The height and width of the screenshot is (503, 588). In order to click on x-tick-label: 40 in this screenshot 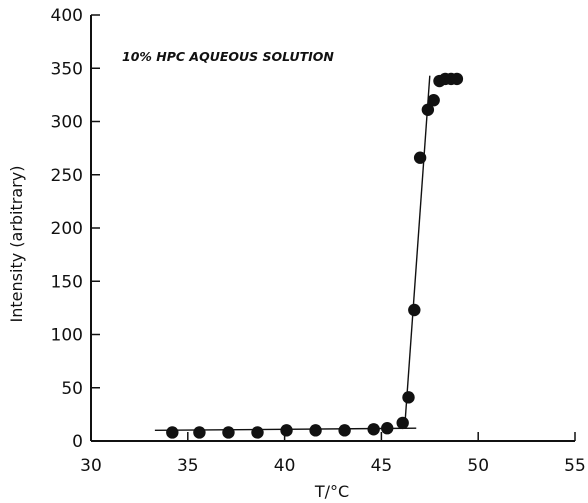, I will do `click(285, 466)`.